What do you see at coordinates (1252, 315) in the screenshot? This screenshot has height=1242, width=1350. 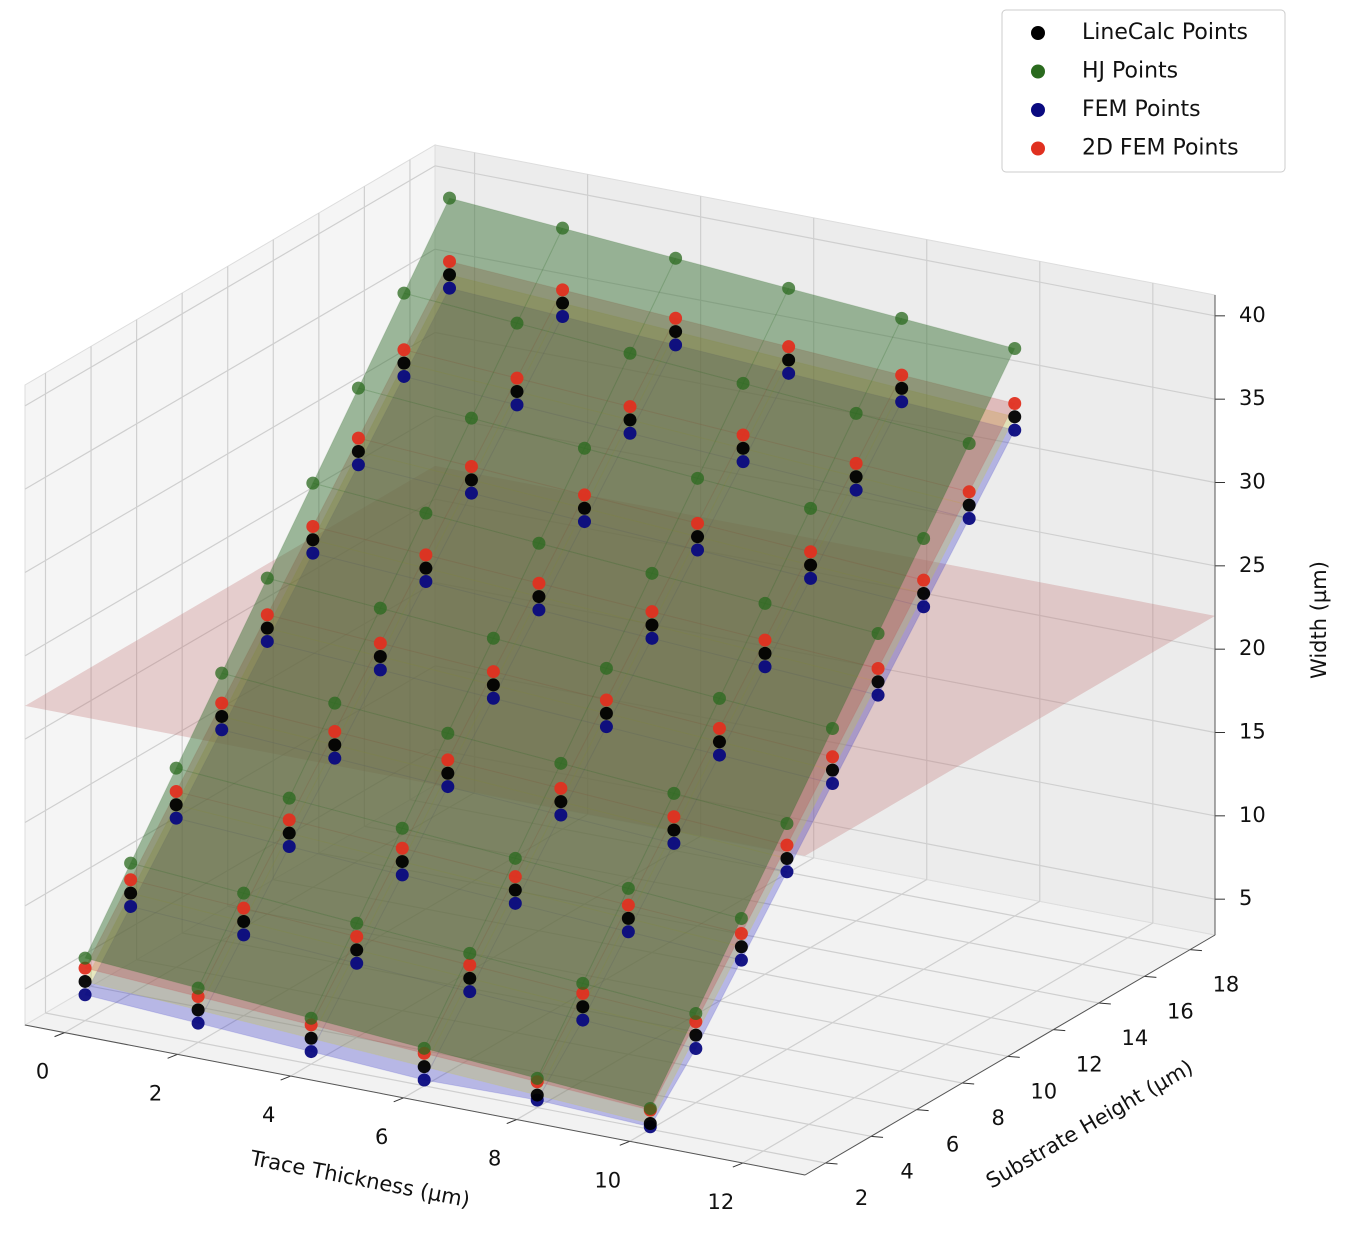 I see `z-tick-label: 40` at bounding box center [1252, 315].